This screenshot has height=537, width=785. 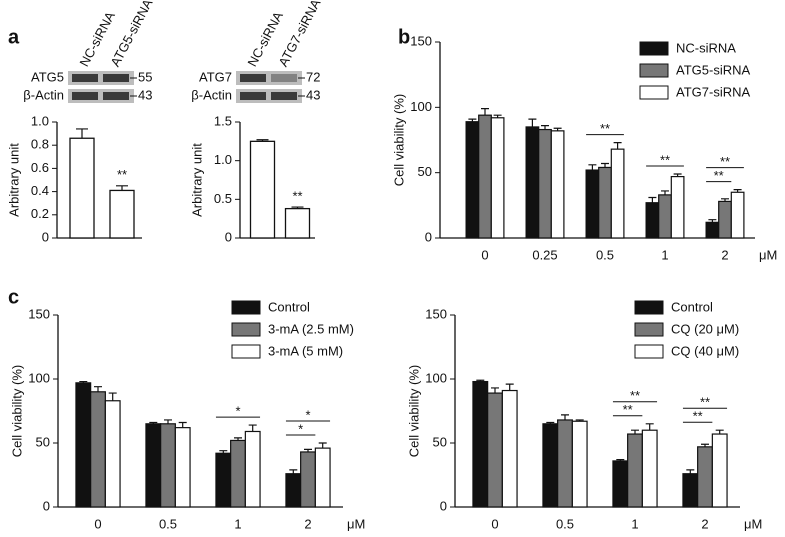 I want to click on y-tick-label: 0.5, so click(x=223, y=198).